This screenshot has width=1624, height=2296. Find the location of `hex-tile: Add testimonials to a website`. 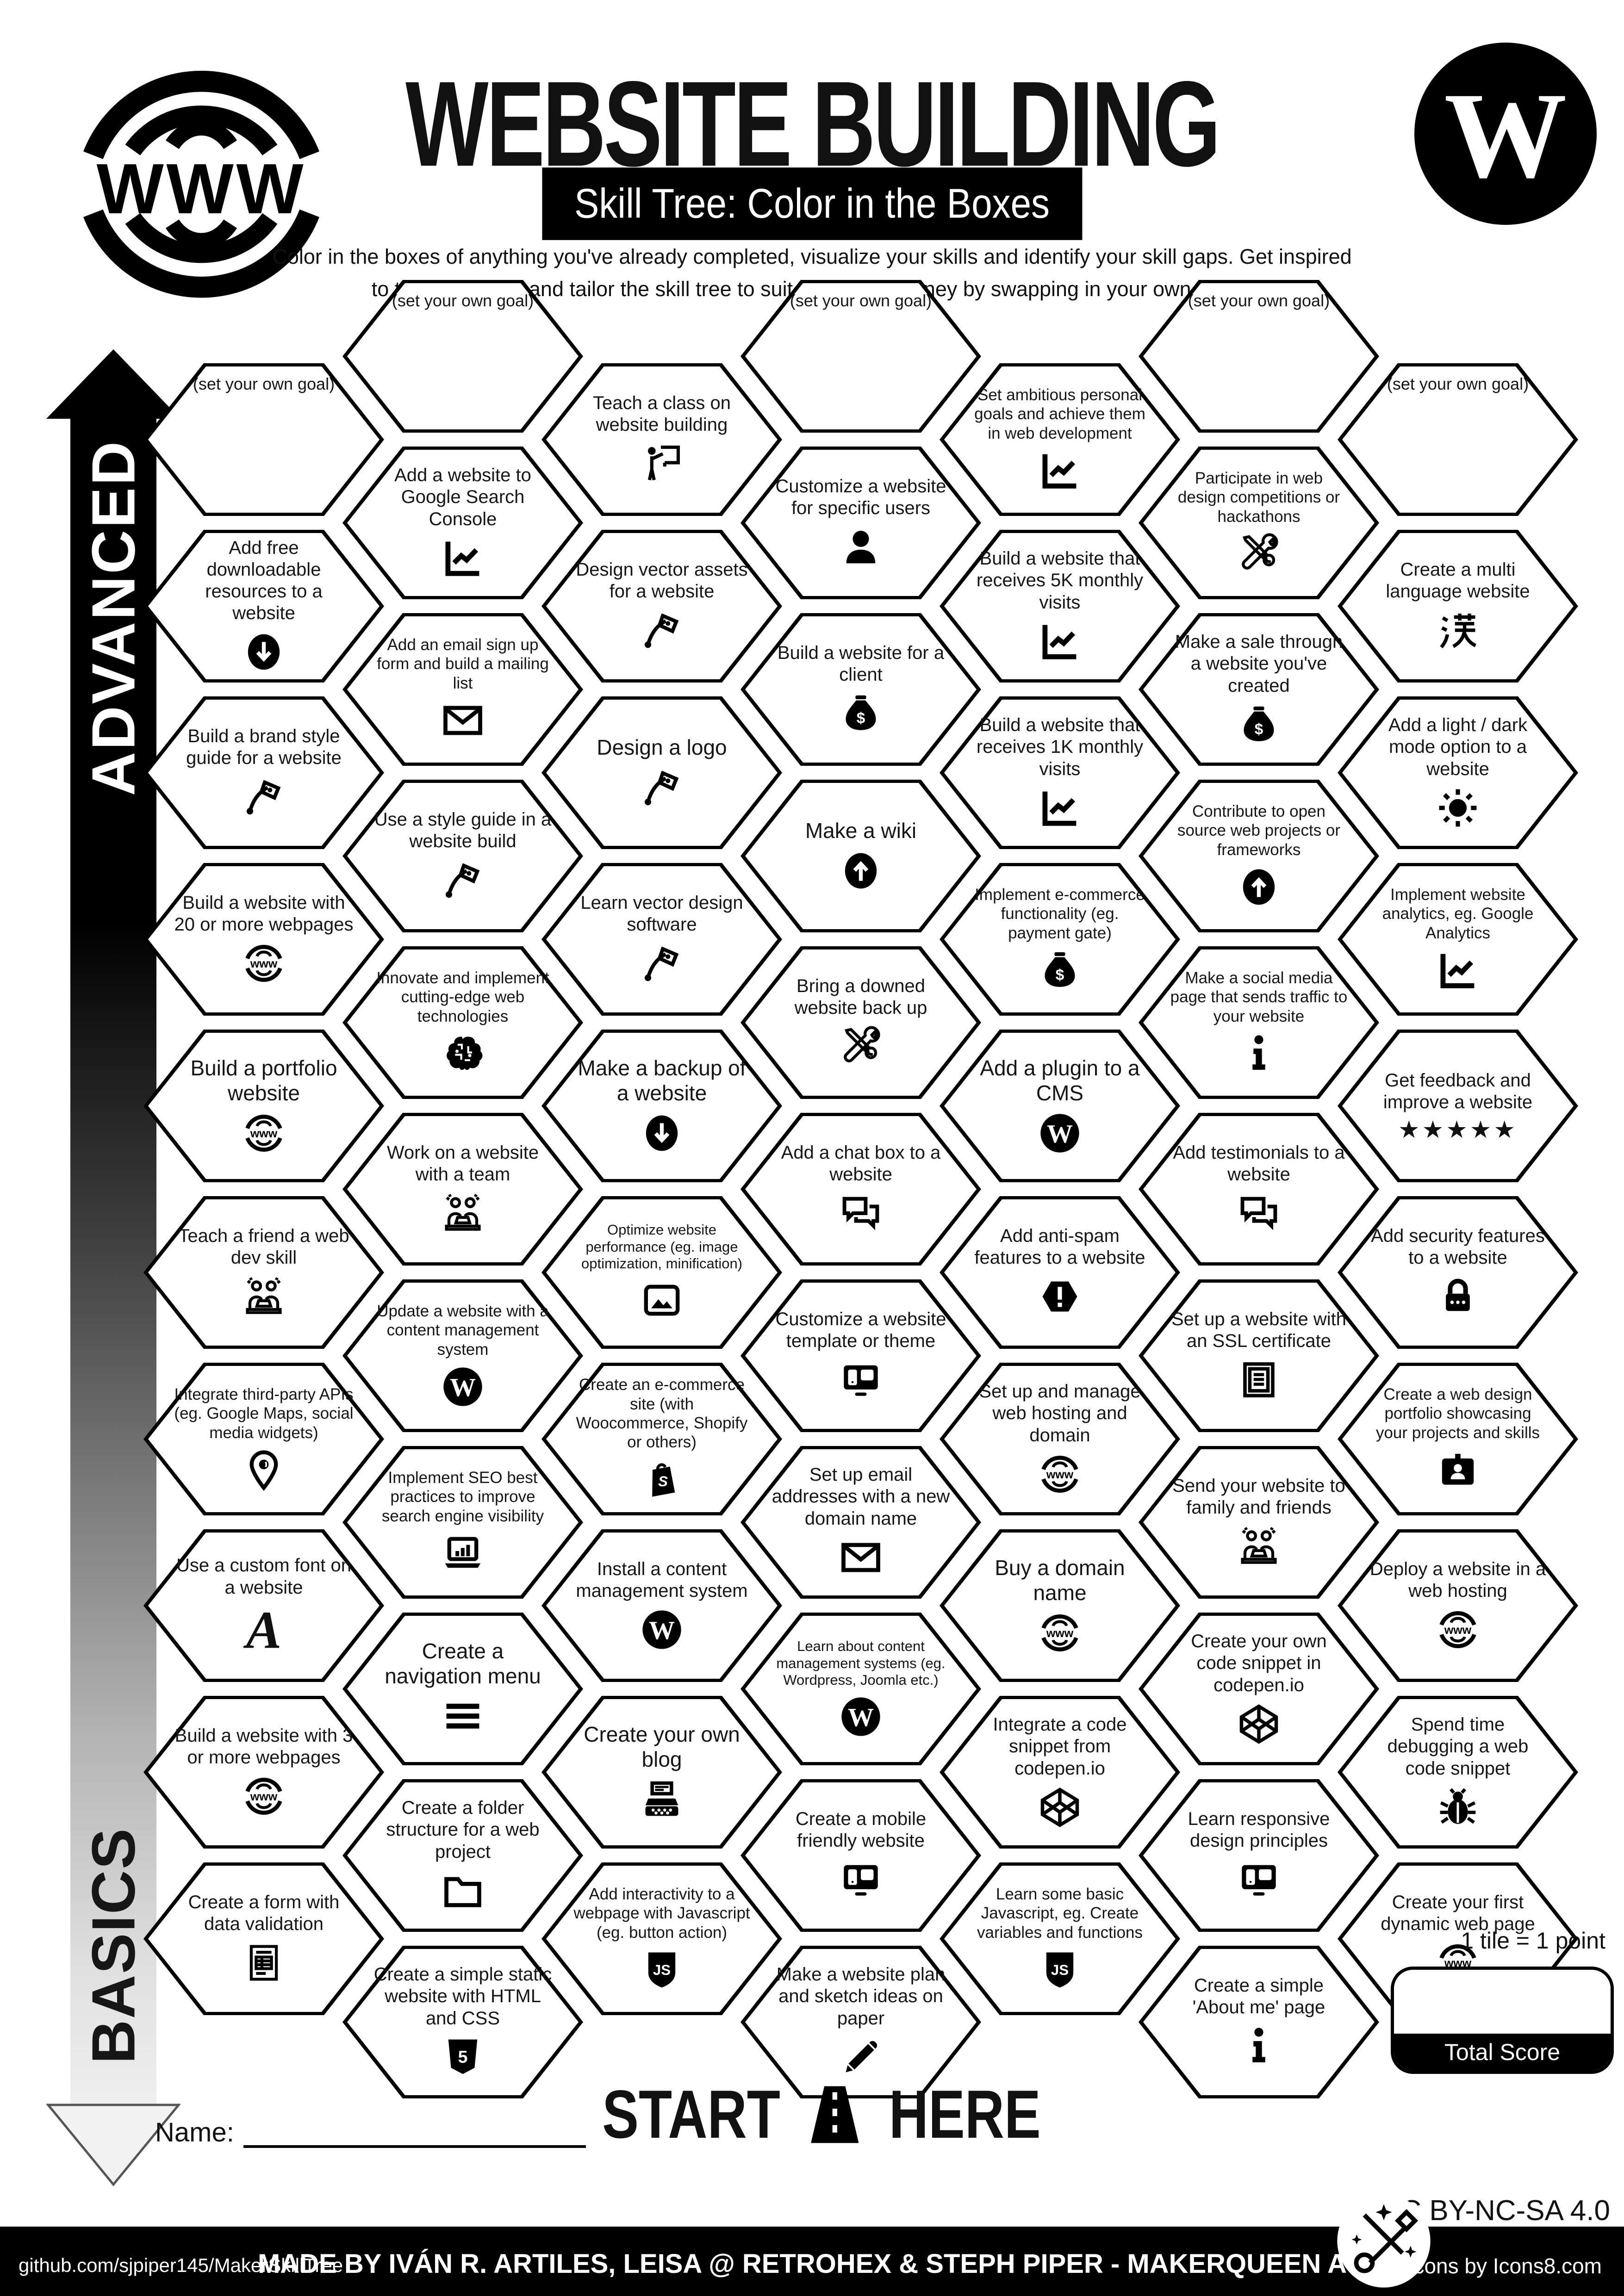

hex-tile: Add testimonials to a website is located at coordinates (1259, 1189).